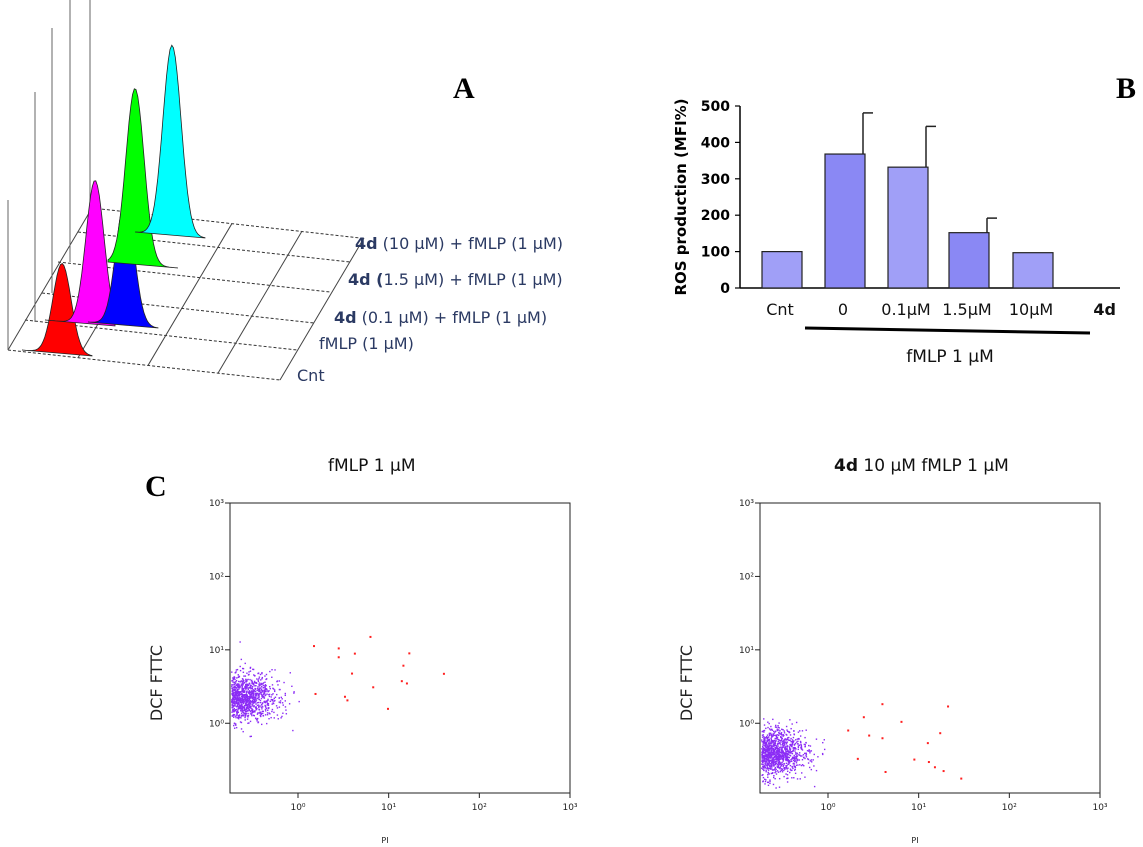  I want to click on outlier-point, so click(857, 758).